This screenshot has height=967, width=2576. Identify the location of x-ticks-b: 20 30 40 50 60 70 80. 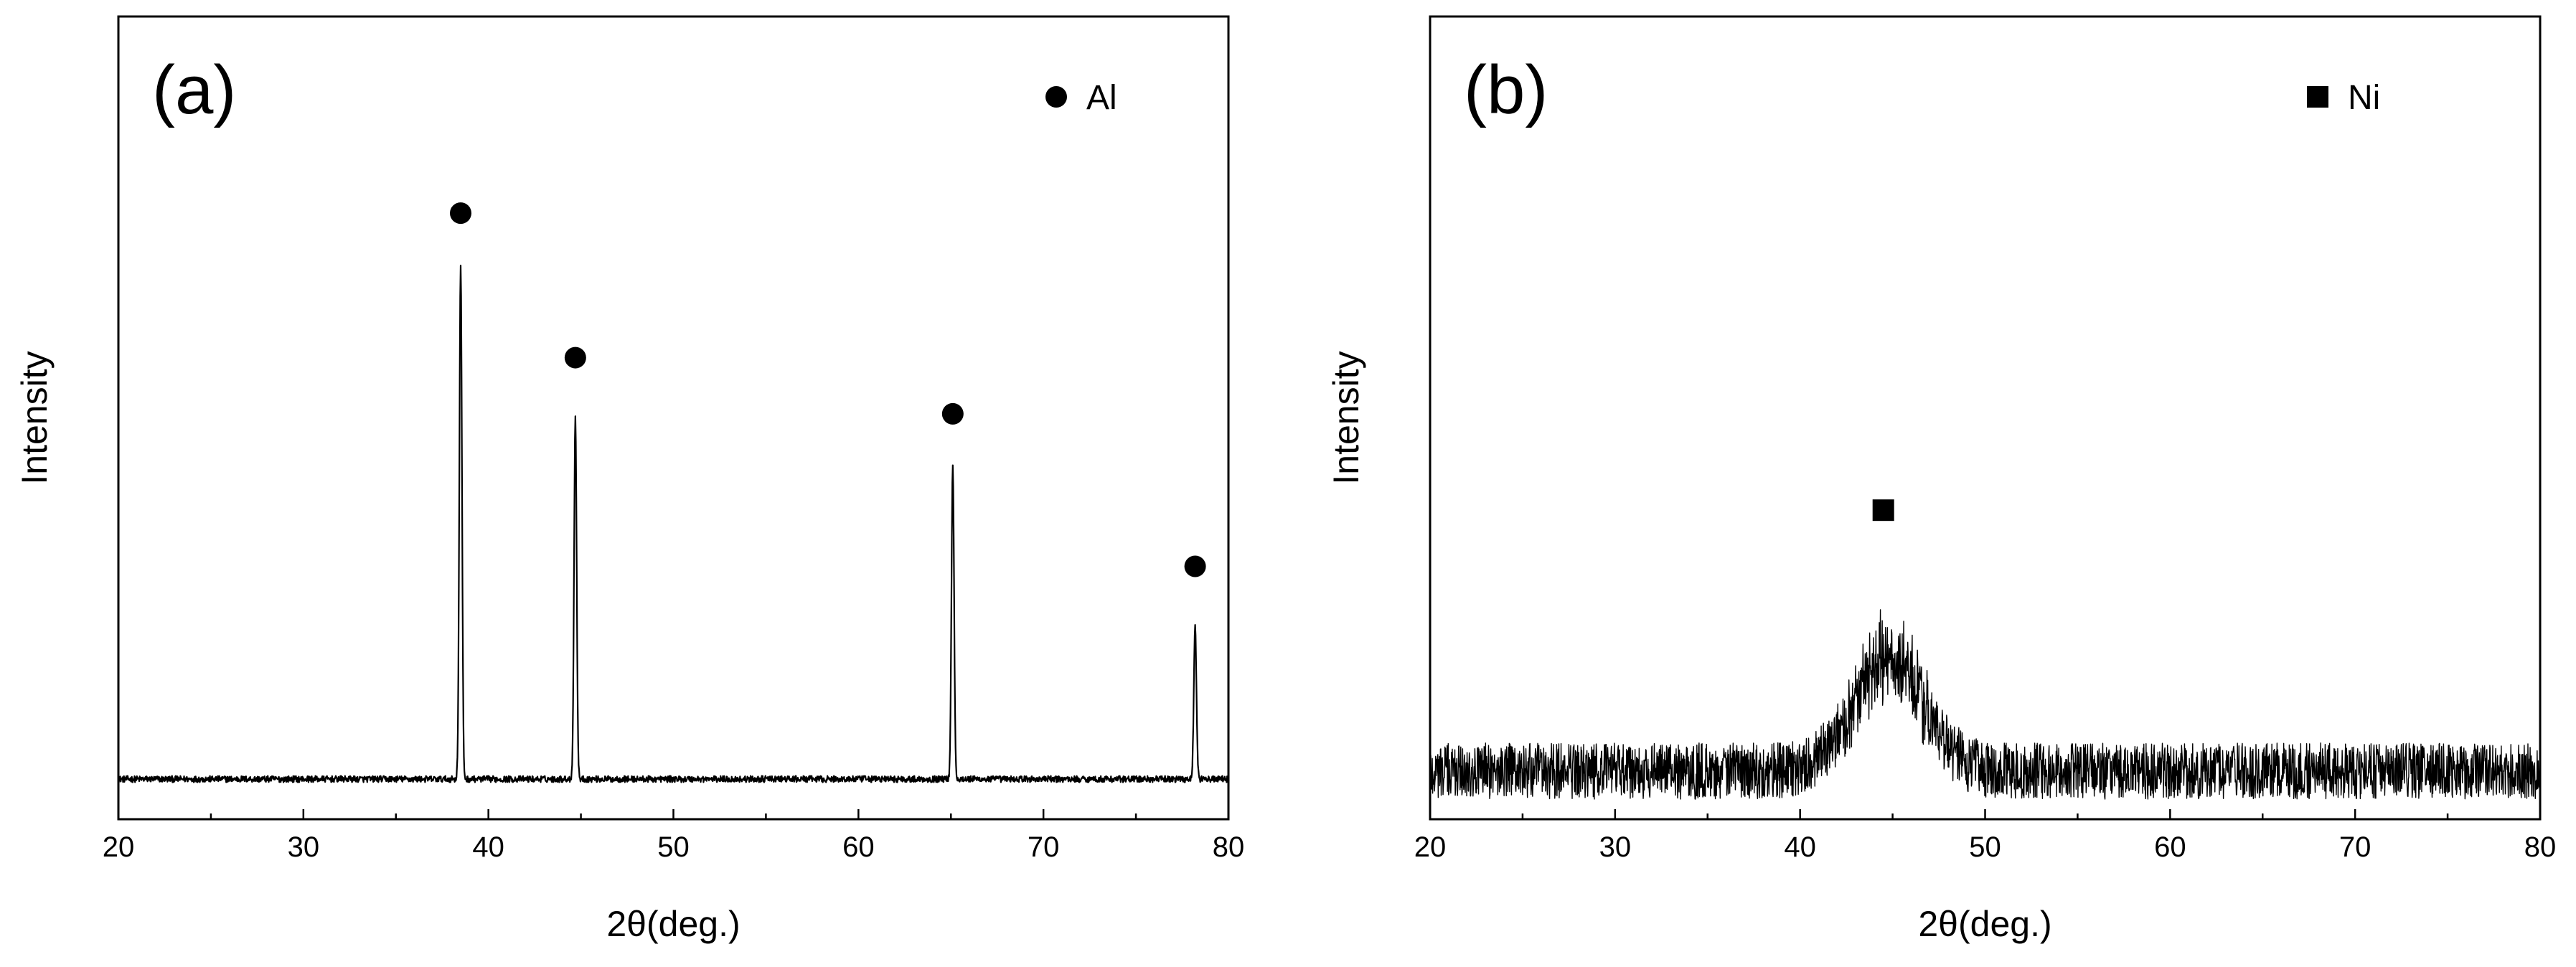
(1985, 836).